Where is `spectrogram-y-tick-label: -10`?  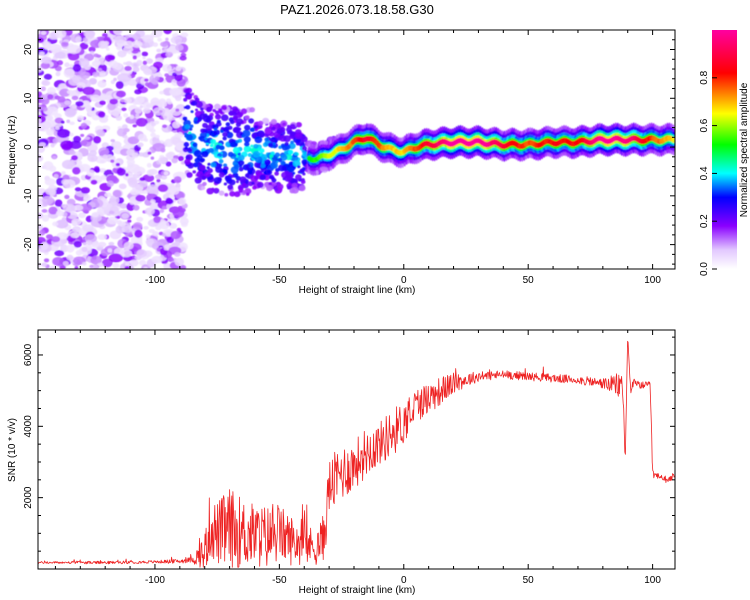
spectrogram-y-tick-label: -10 is located at coordinates (28, 195).